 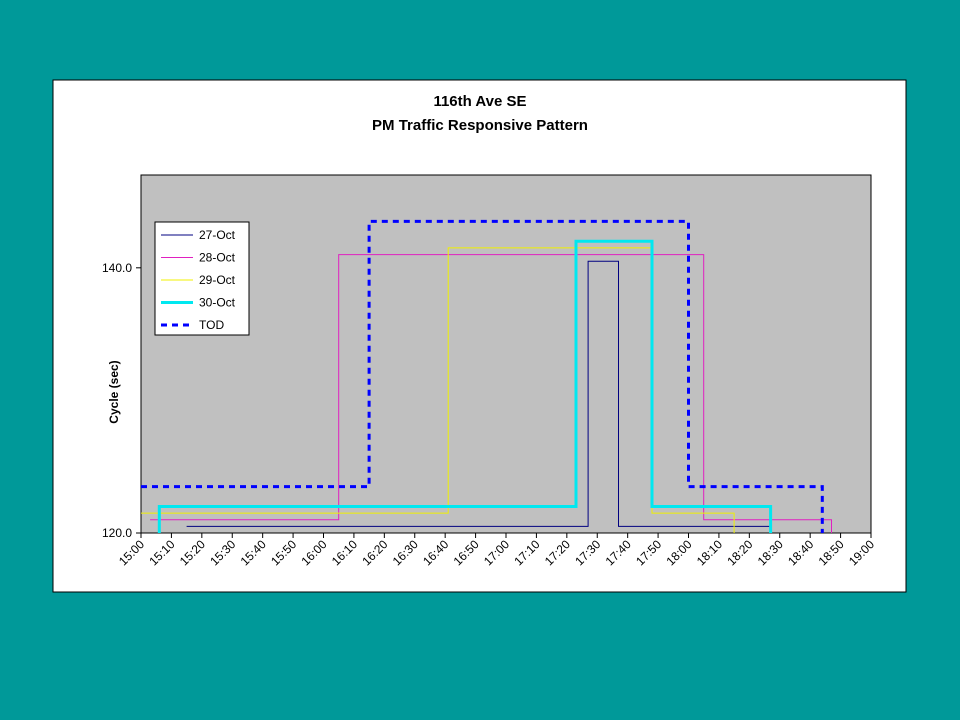 I want to click on y-tick-label: 140.0, so click(x=117, y=268).